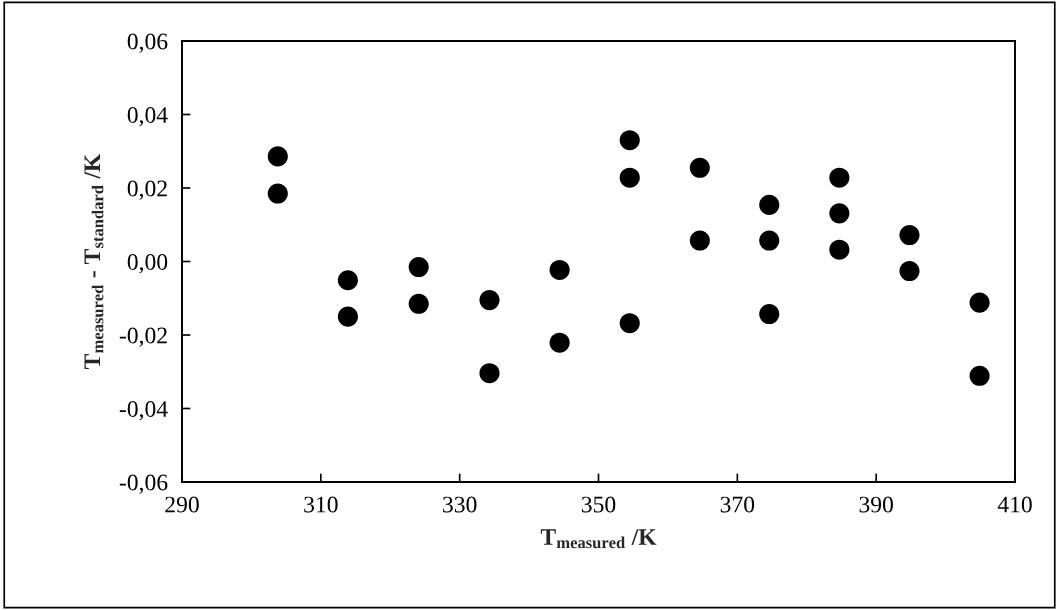  I want to click on x-tick-label: 330, so click(460, 504).